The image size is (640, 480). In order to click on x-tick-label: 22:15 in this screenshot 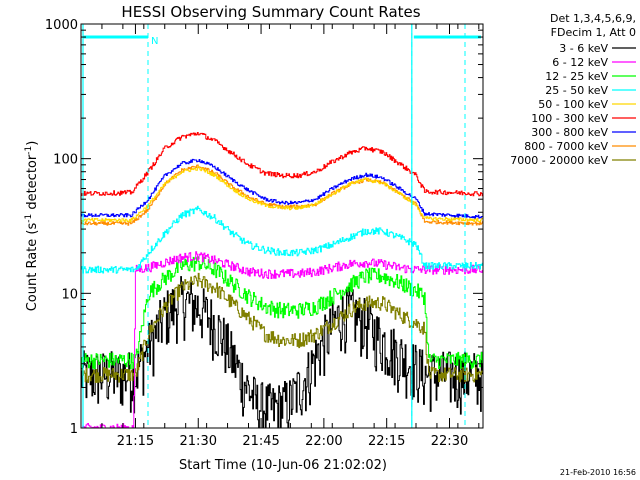, I will do `click(386, 441)`.